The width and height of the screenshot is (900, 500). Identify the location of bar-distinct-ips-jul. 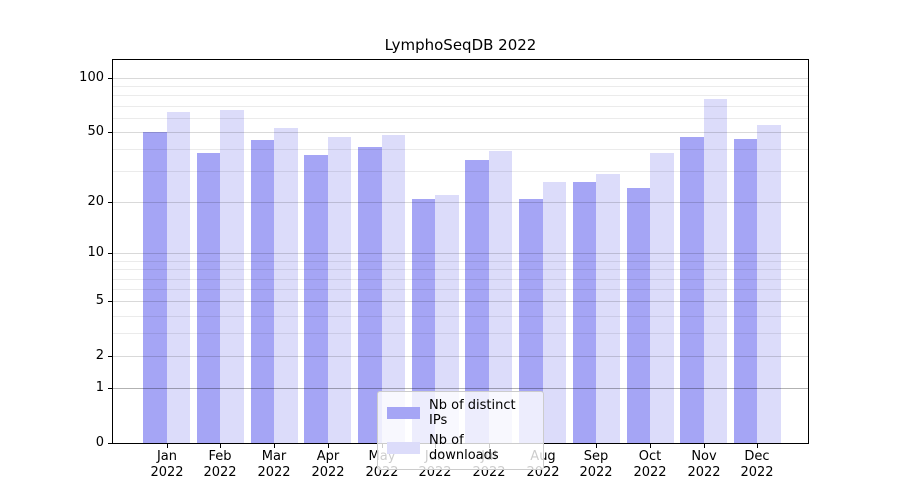
(477, 301).